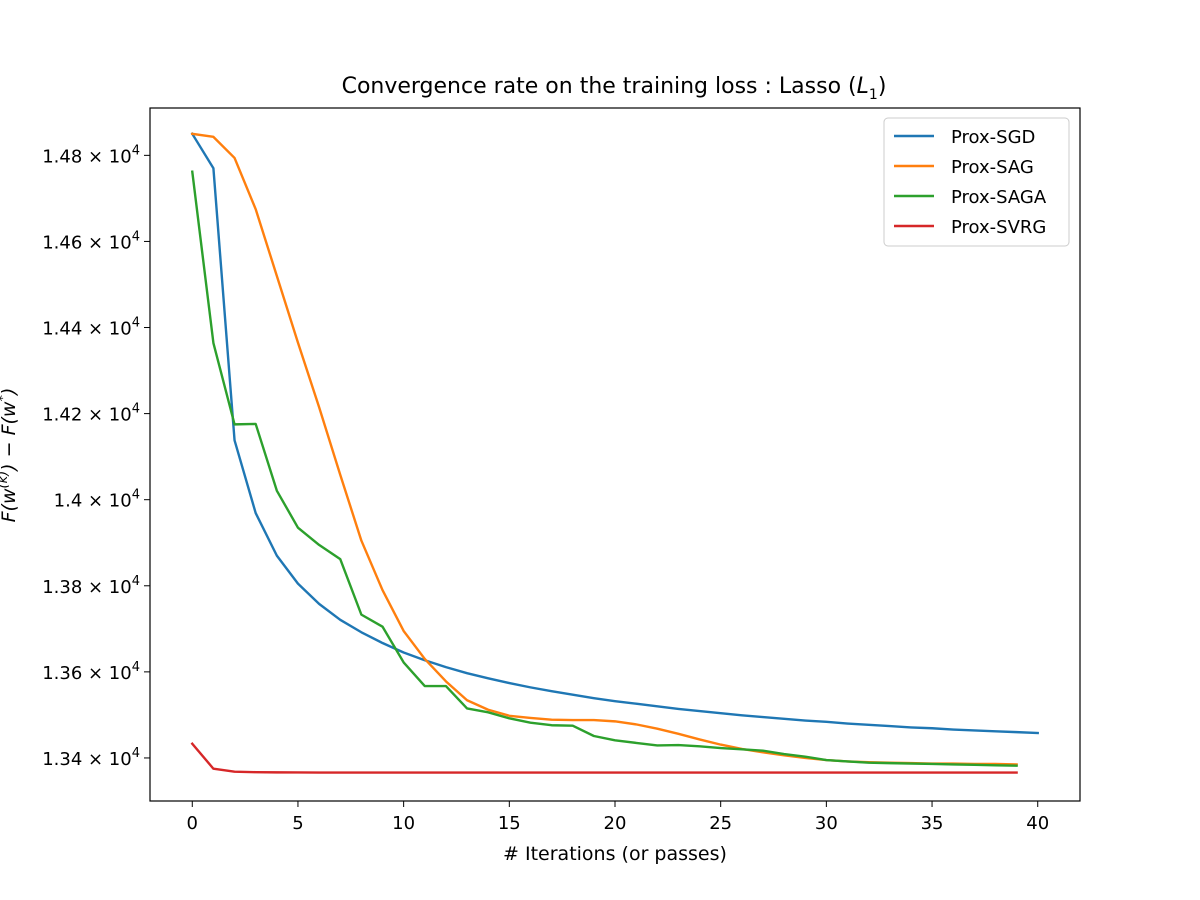 This screenshot has width=1200, height=900. I want to click on x-tick-label: 0, so click(192, 823).